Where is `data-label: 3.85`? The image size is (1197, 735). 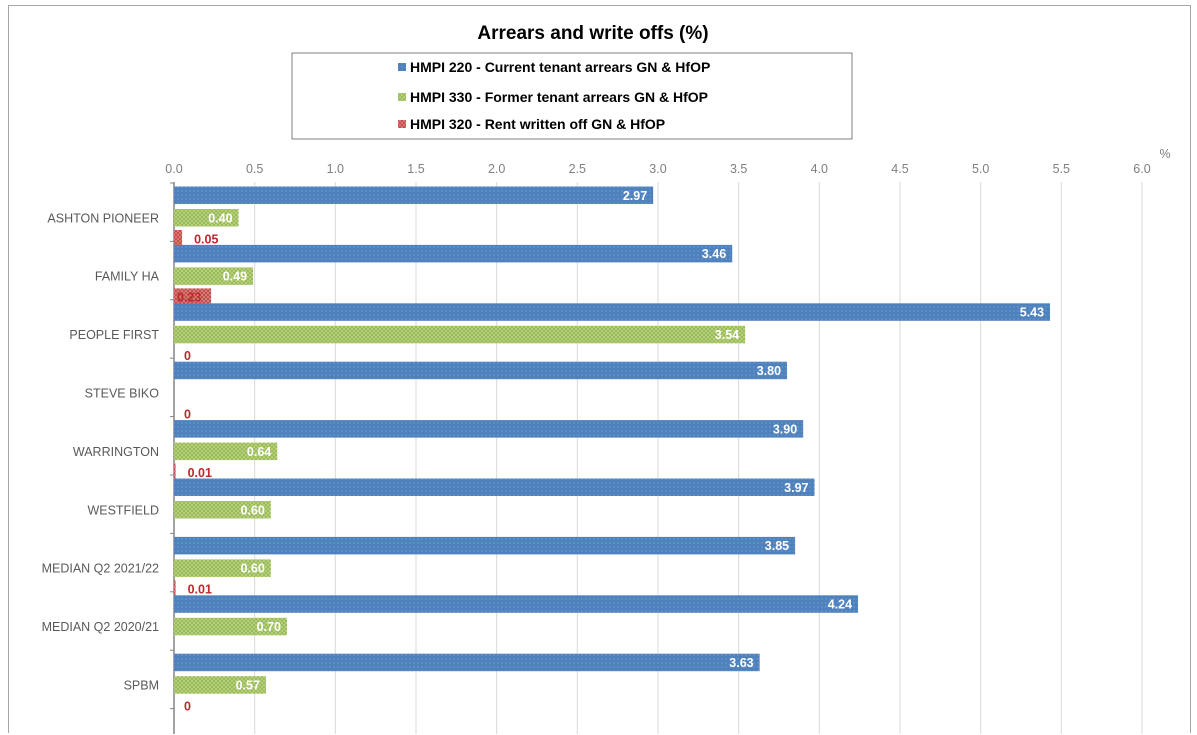 data-label: 3.85 is located at coordinates (777, 546).